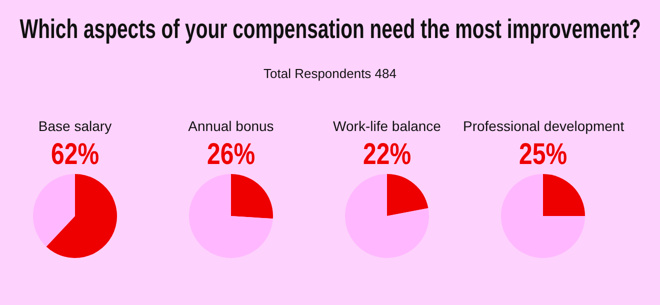 This screenshot has height=305, width=660. Describe the element at coordinates (543, 155) in the screenshot. I see `data-label: 25%` at that location.